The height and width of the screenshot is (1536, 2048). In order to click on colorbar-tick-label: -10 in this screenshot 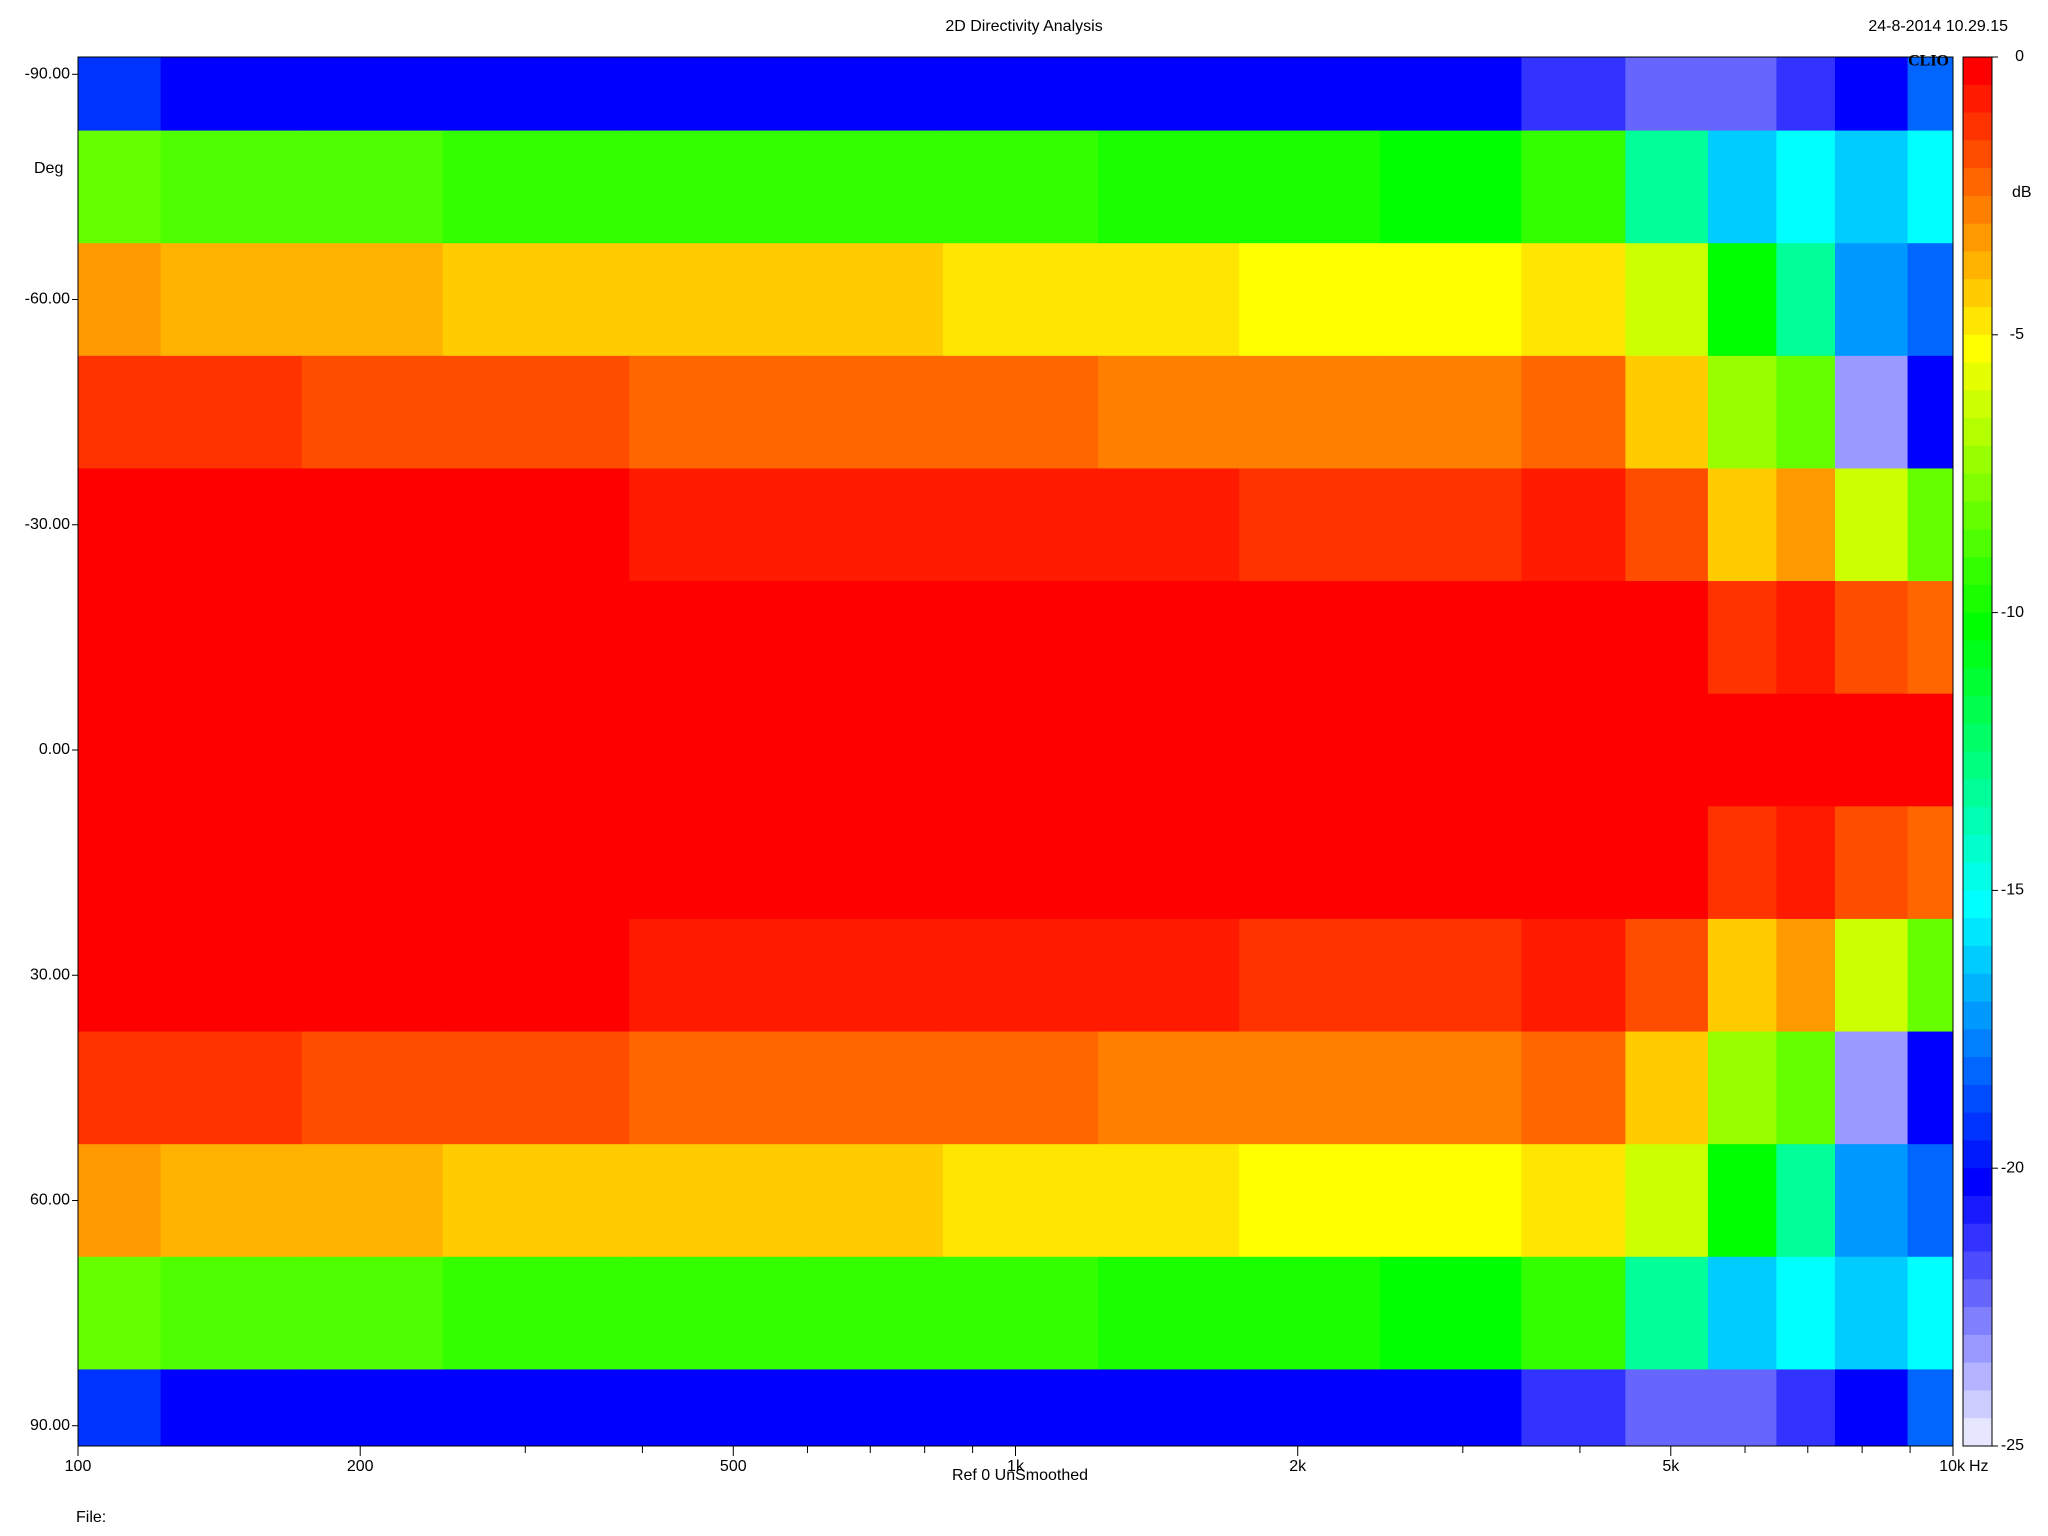, I will do `click(2012, 612)`.